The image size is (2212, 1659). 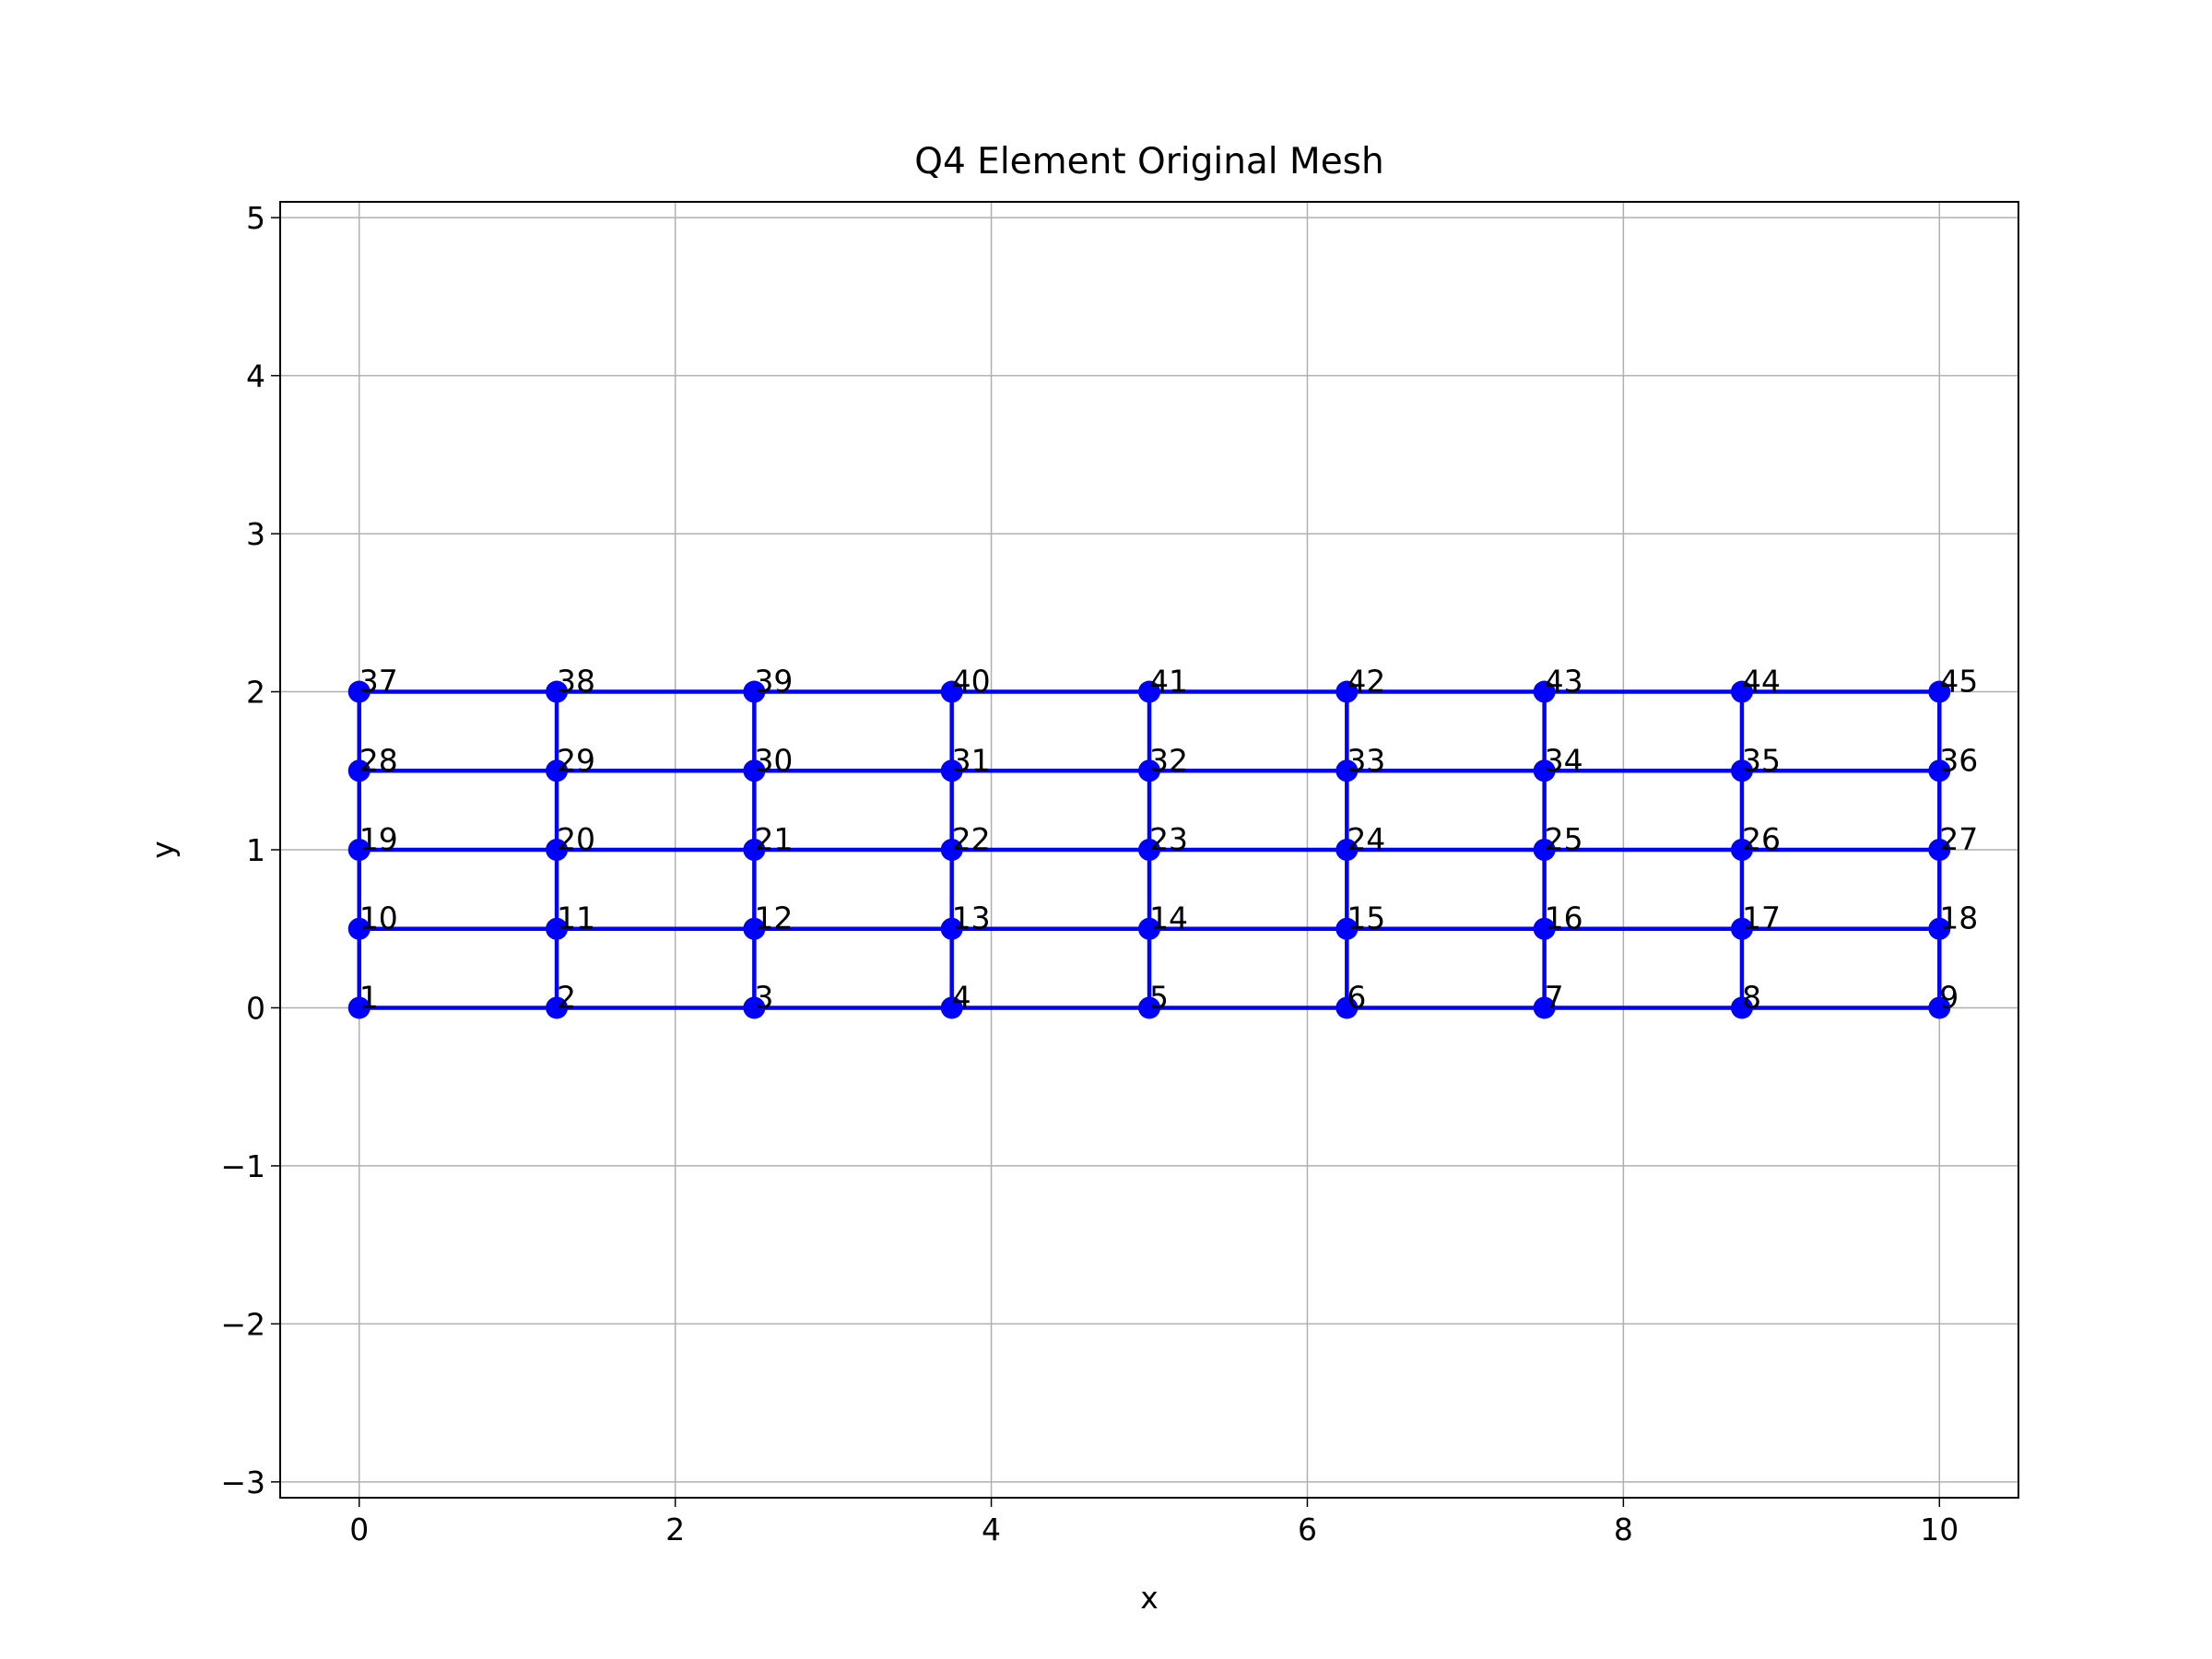 What do you see at coordinates (576, 918) in the screenshot?
I see `node-label: 11` at bounding box center [576, 918].